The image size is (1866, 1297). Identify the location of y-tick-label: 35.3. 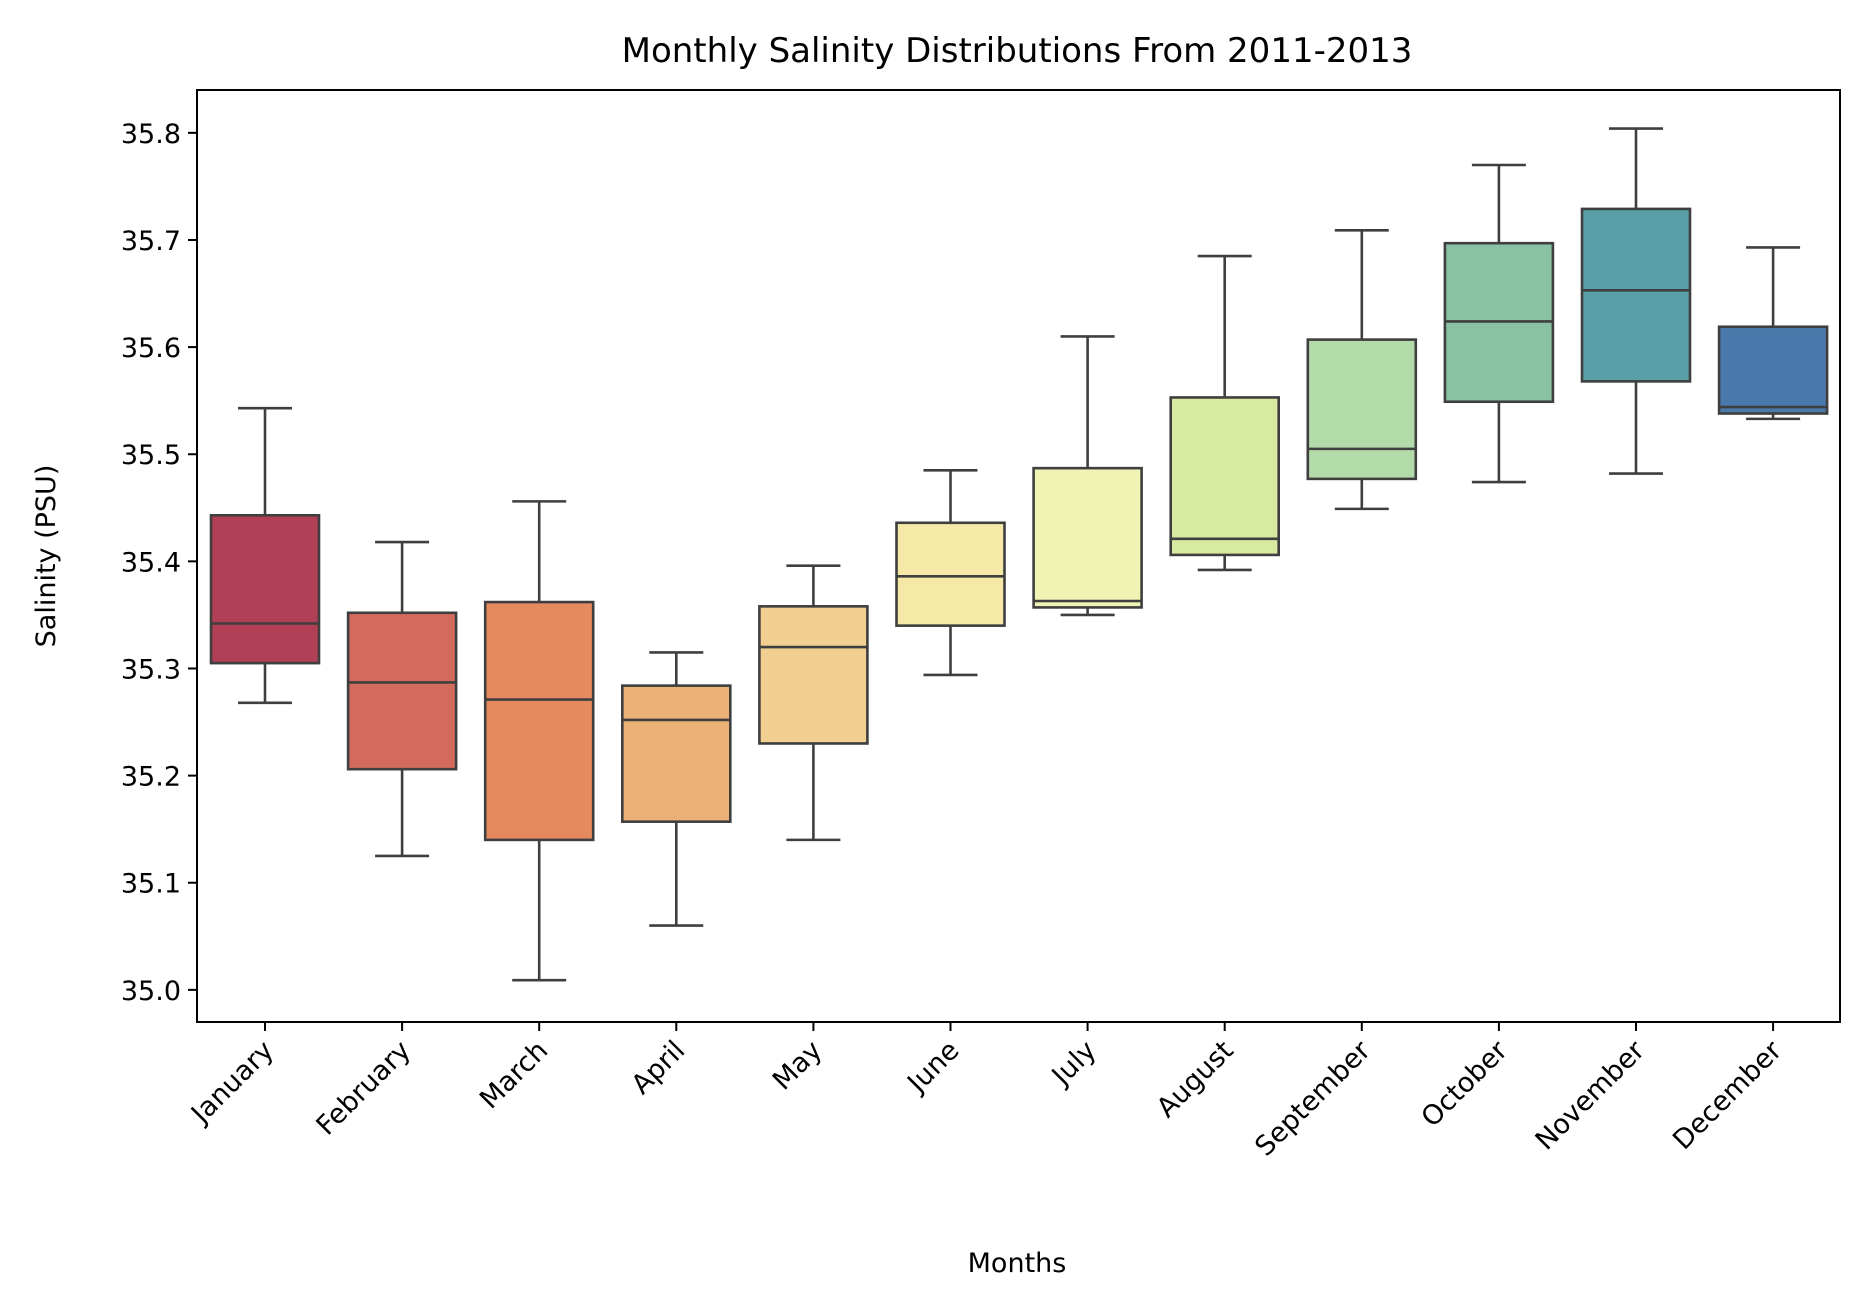
(151, 669).